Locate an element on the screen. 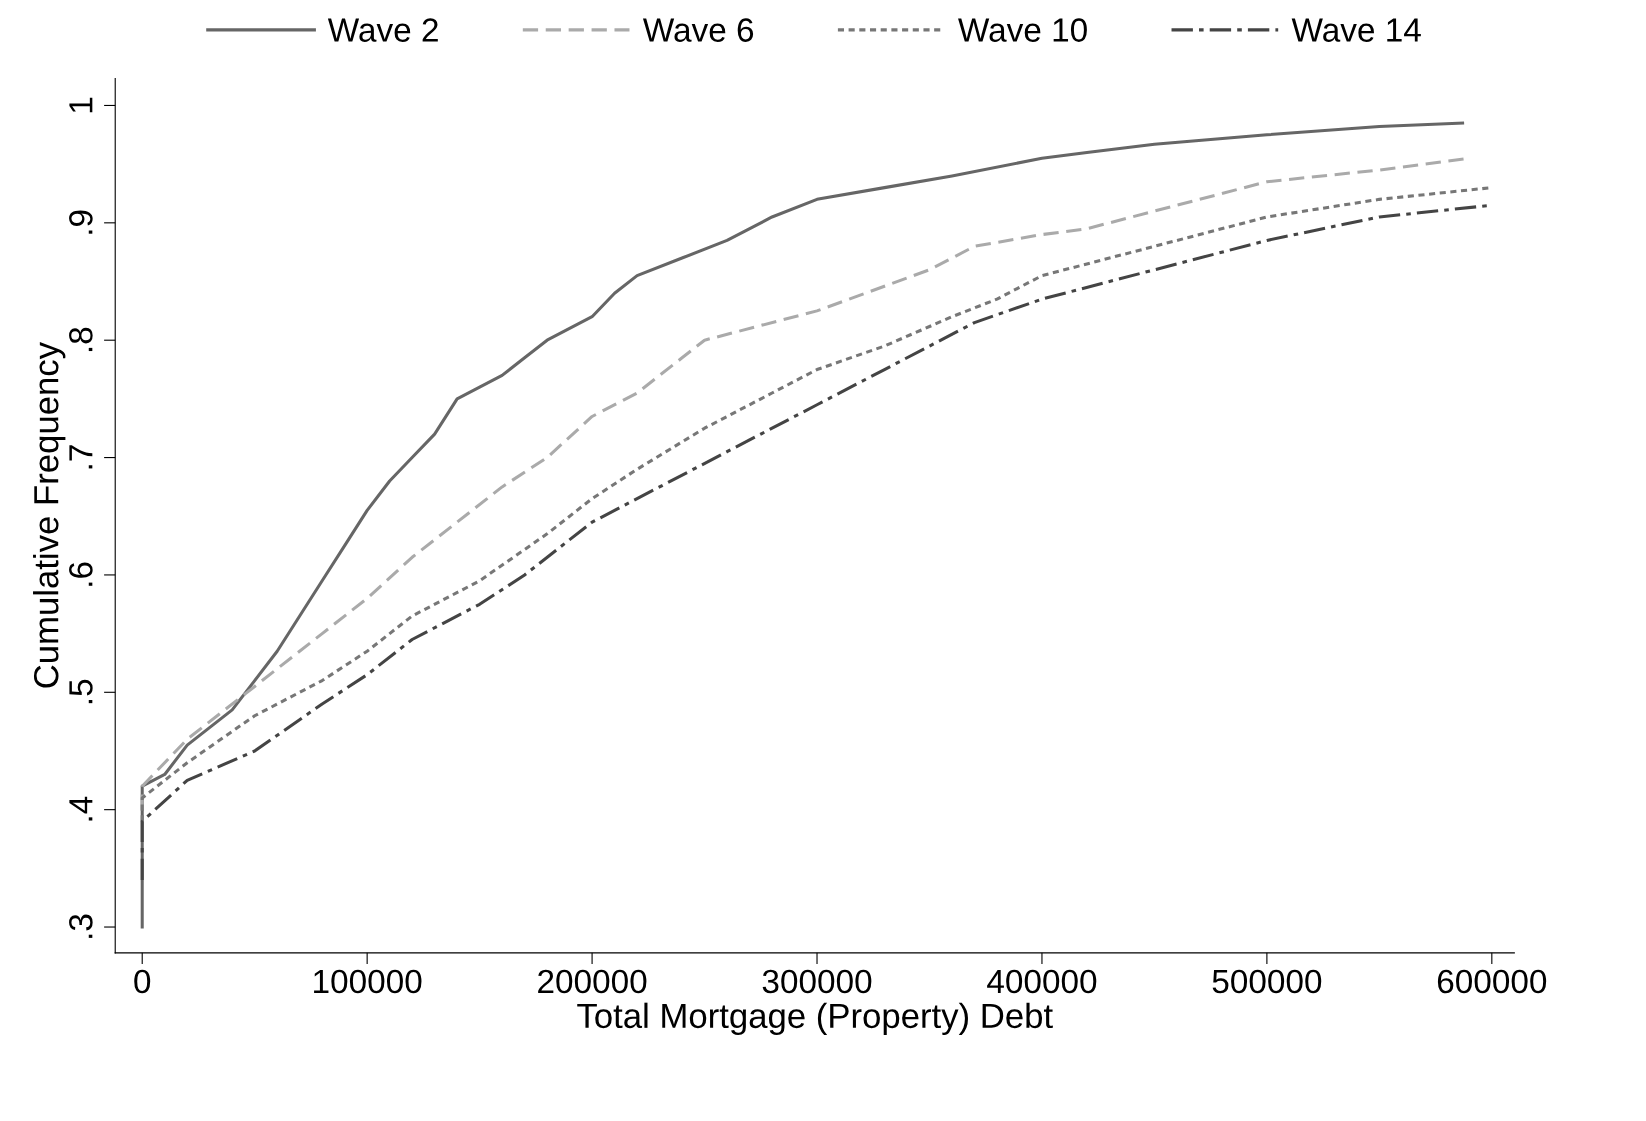  y-tick-label: .5 is located at coordinates (81, 691).